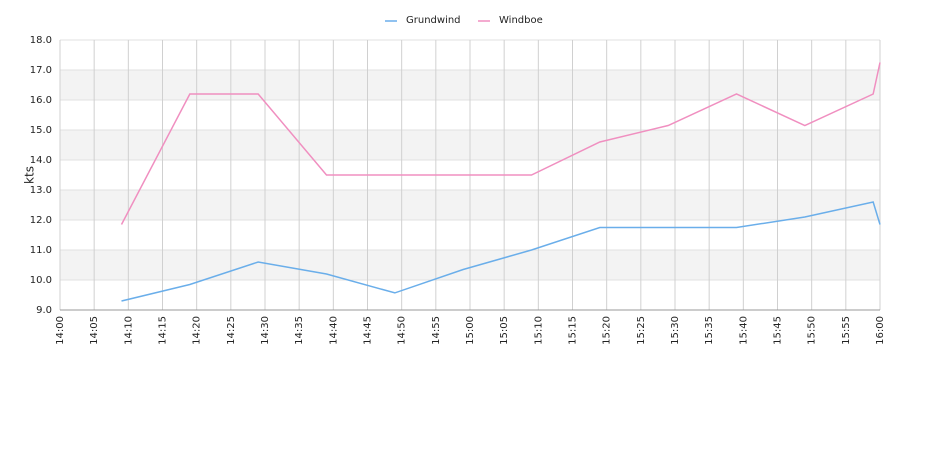 This screenshot has height=450, width=940. I want to click on x-tick-label: 14:15, so click(163, 330).